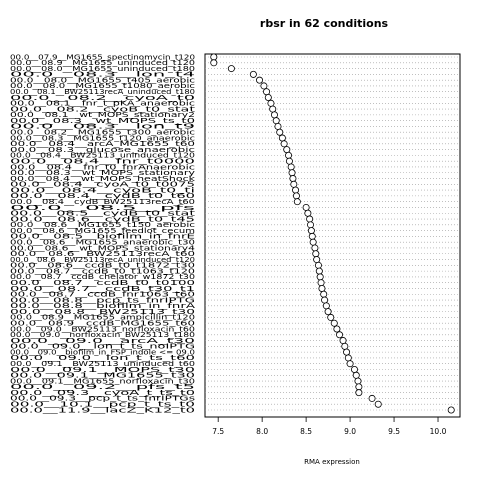  What do you see at coordinates (102, 185) in the screenshot?
I see `condition-label: 00.0__08.4__cyoA_t0_t0075` at bounding box center [102, 185].